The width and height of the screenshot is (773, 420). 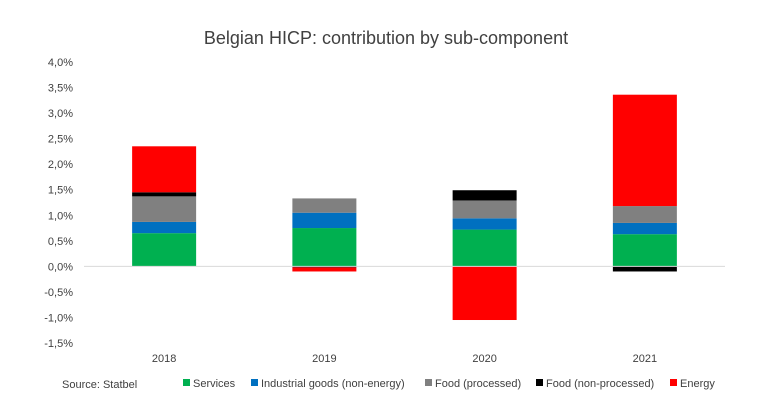 What do you see at coordinates (645, 359) in the screenshot?
I see `x-tick-label: 2021` at bounding box center [645, 359].